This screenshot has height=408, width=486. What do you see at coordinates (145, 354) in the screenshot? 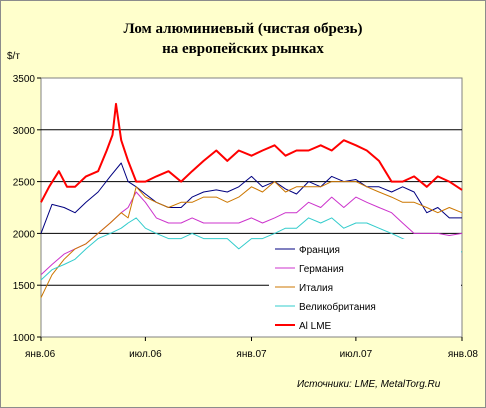
I see `x-tick-label: июл.06` at bounding box center [145, 354].